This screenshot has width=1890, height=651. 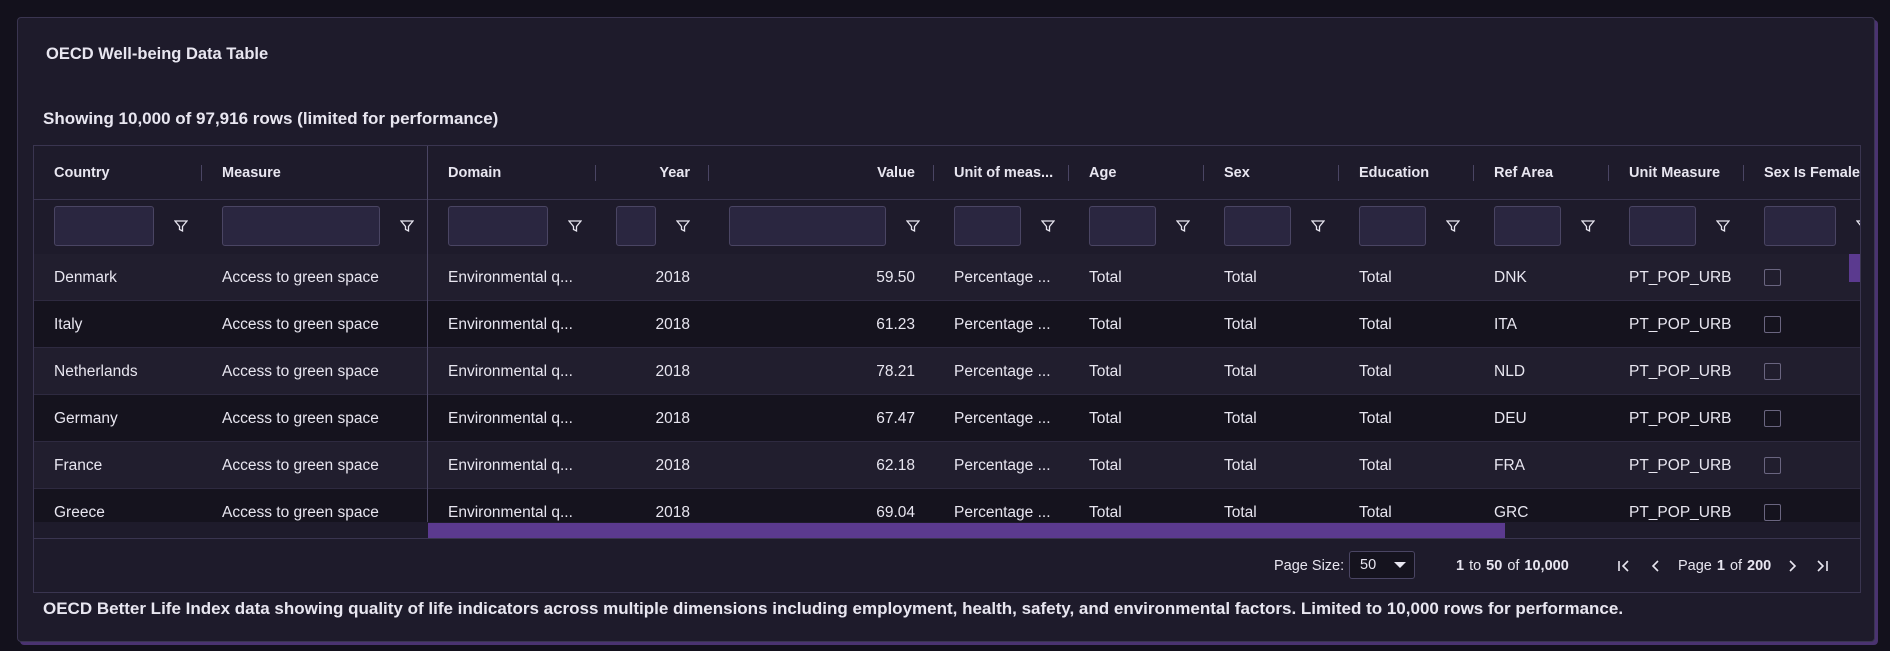 What do you see at coordinates (1513, 566) in the screenshot?
I see `of: of` at bounding box center [1513, 566].